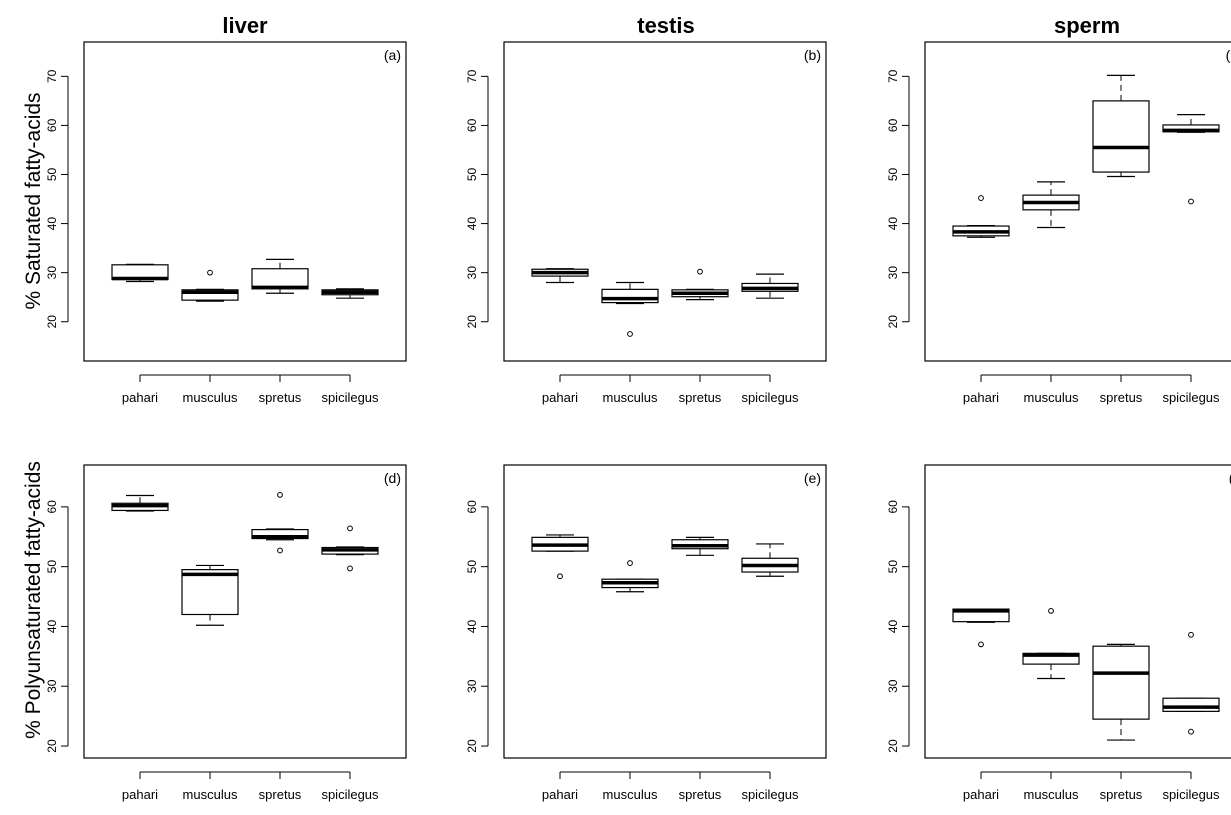  What do you see at coordinates (812, 55) in the screenshot?
I see `panel-tag: (b)` at bounding box center [812, 55].